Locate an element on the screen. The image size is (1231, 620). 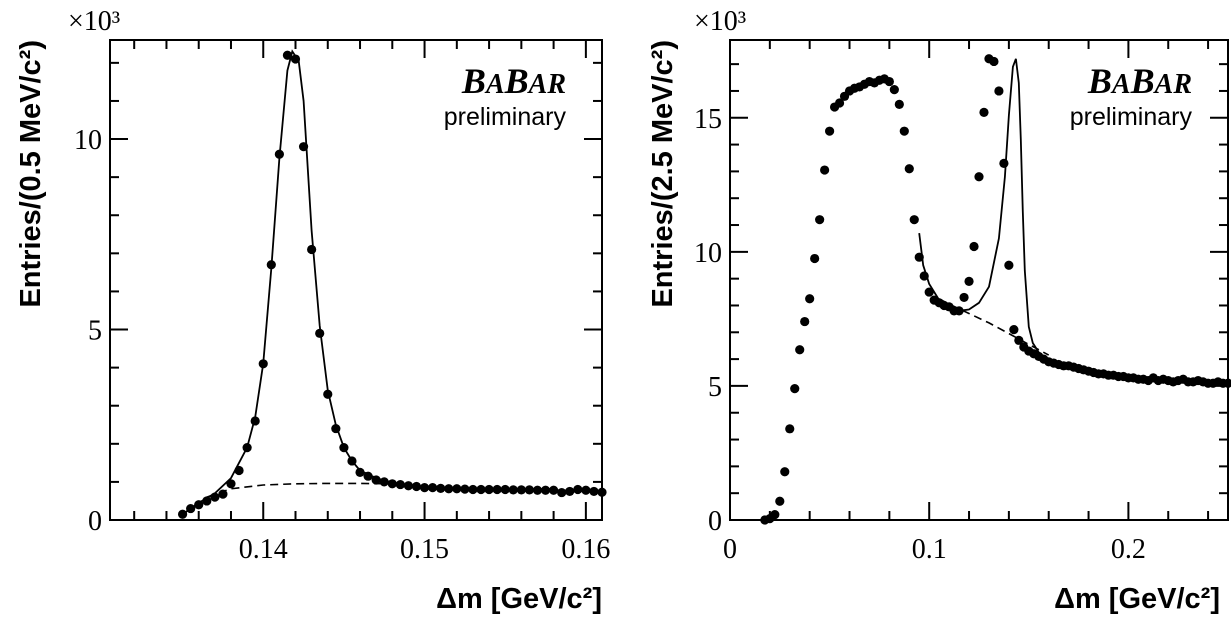
x-tick-label: 0 is located at coordinates (730, 549).